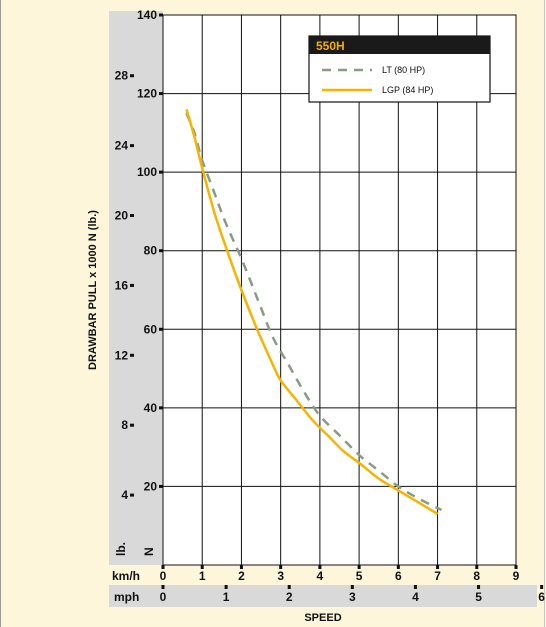 The width and height of the screenshot is (546, 627). I want to click on y-tick-label-lb: 12, so click(122, 355).